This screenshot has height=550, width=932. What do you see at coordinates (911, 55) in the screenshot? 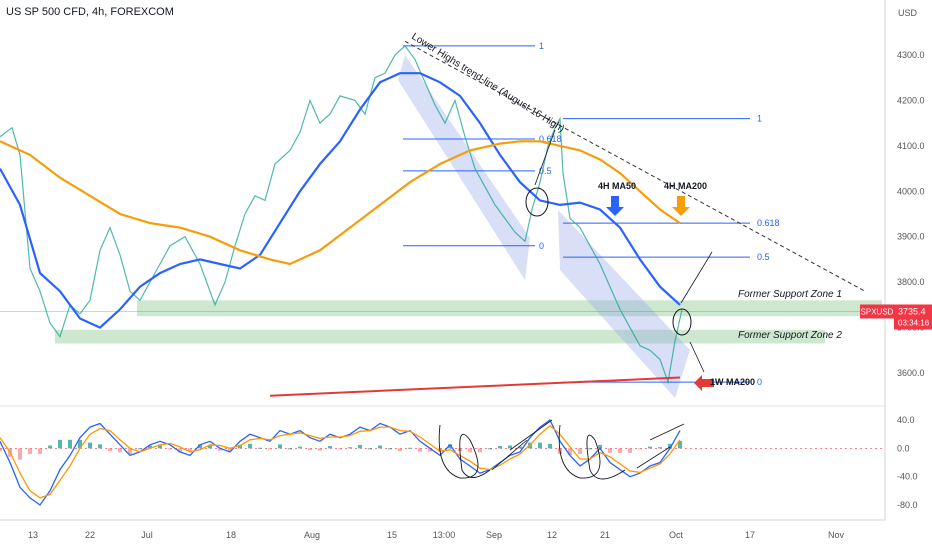
I see `price-tick-label: 4300.0` at bounding box center [911, 55].